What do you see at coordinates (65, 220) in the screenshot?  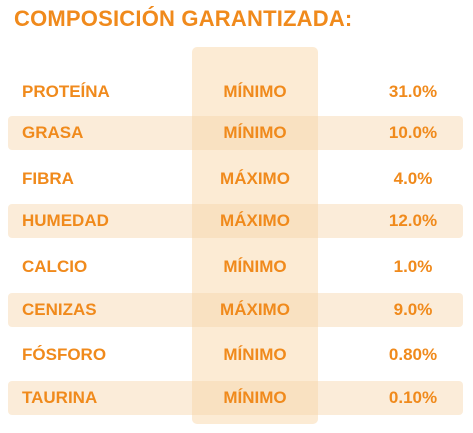 I see `nutrient-name: HUMEDAD` at bounding box center [65, 220].